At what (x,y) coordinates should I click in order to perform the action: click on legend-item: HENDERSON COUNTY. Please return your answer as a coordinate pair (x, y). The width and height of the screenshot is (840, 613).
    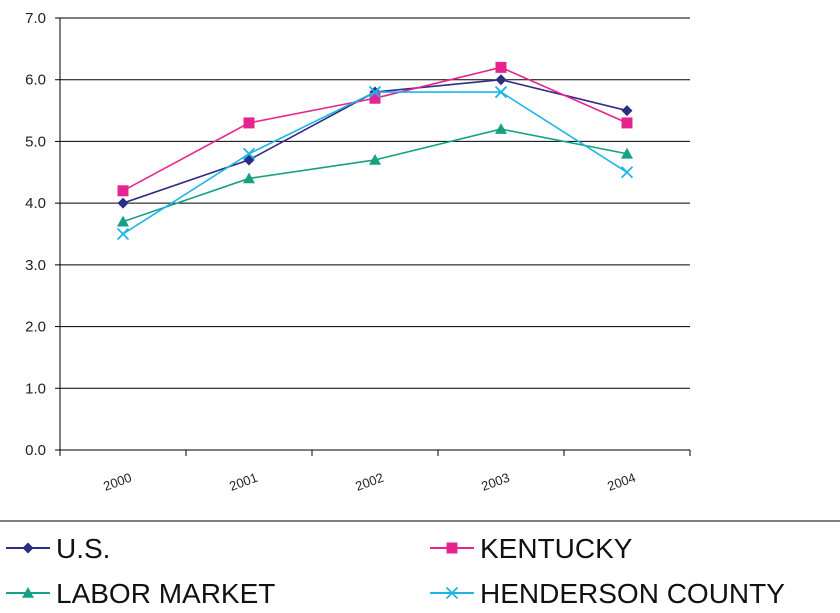
    Looking at the image, I should click on (607, 593).